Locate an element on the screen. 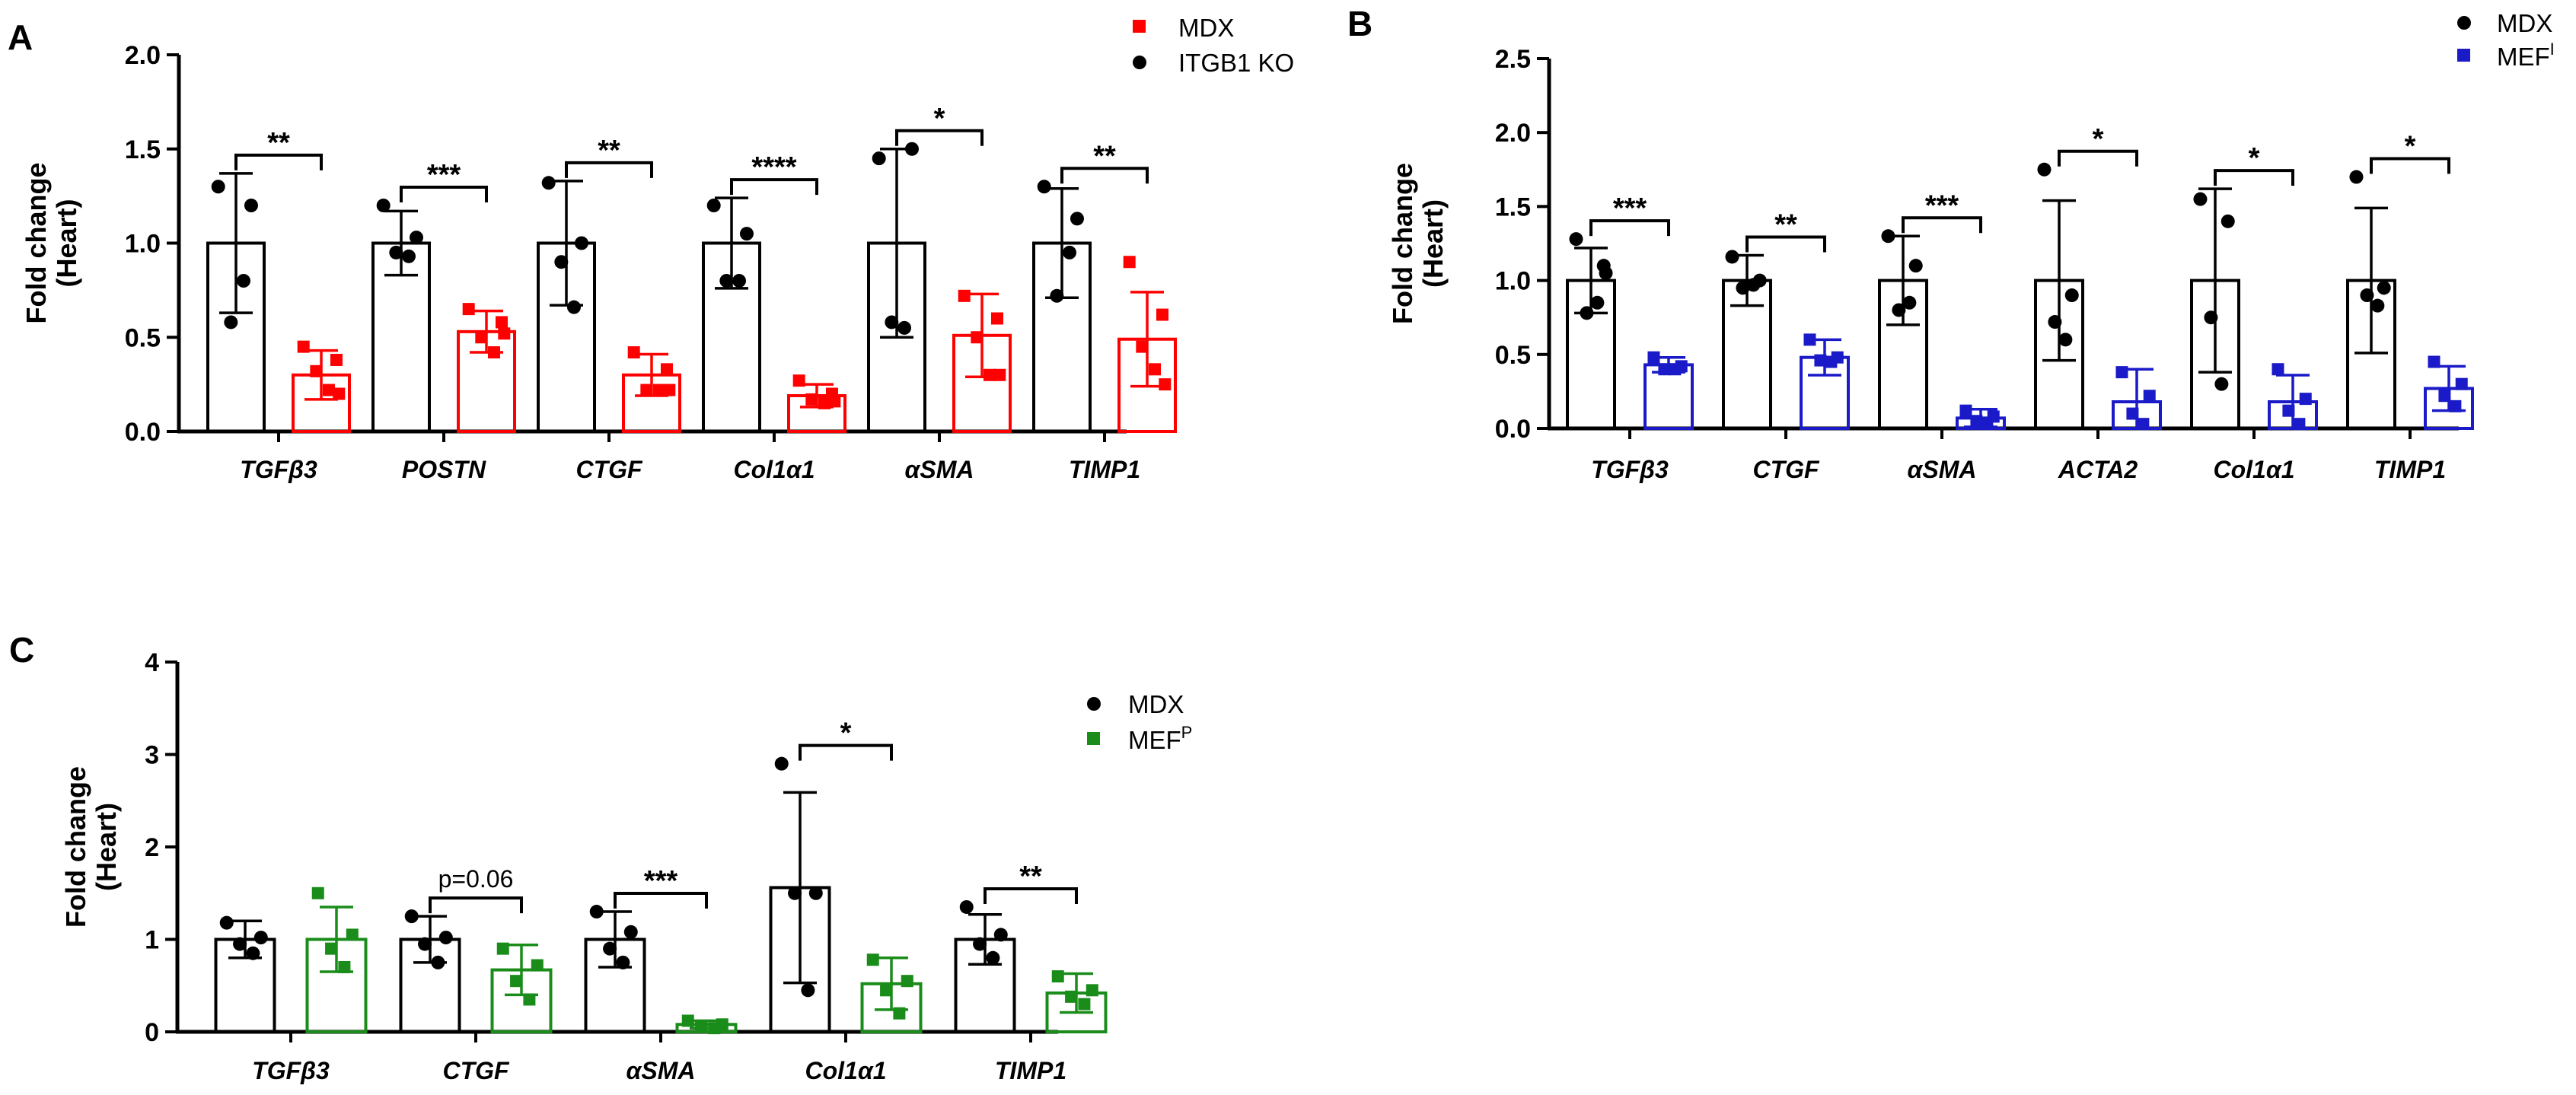 Image resolution: width=2576 pixels, height=1095 pixels. panel-a-category-tgf-3: TGFβ3 is located at coordinates (278, 469).